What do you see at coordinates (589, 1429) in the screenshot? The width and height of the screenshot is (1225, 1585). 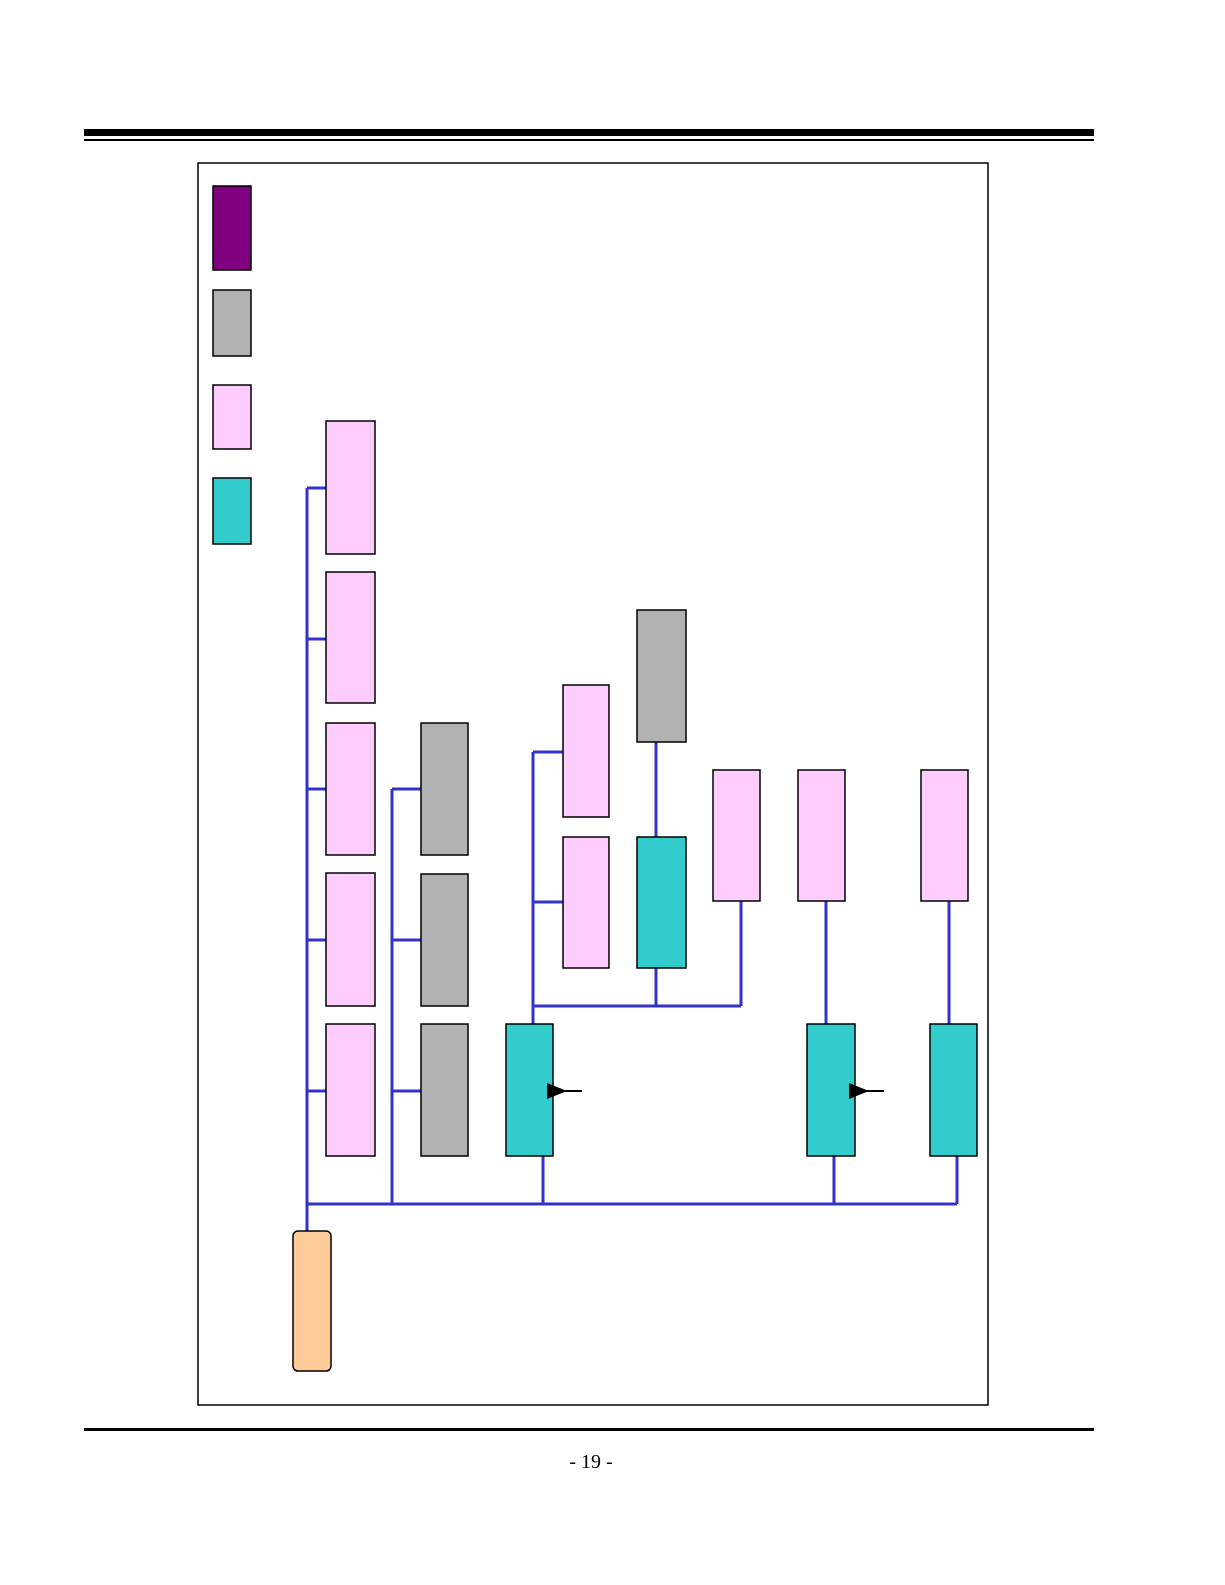 I see `footer-rule` at bounding box center [589, 1429].